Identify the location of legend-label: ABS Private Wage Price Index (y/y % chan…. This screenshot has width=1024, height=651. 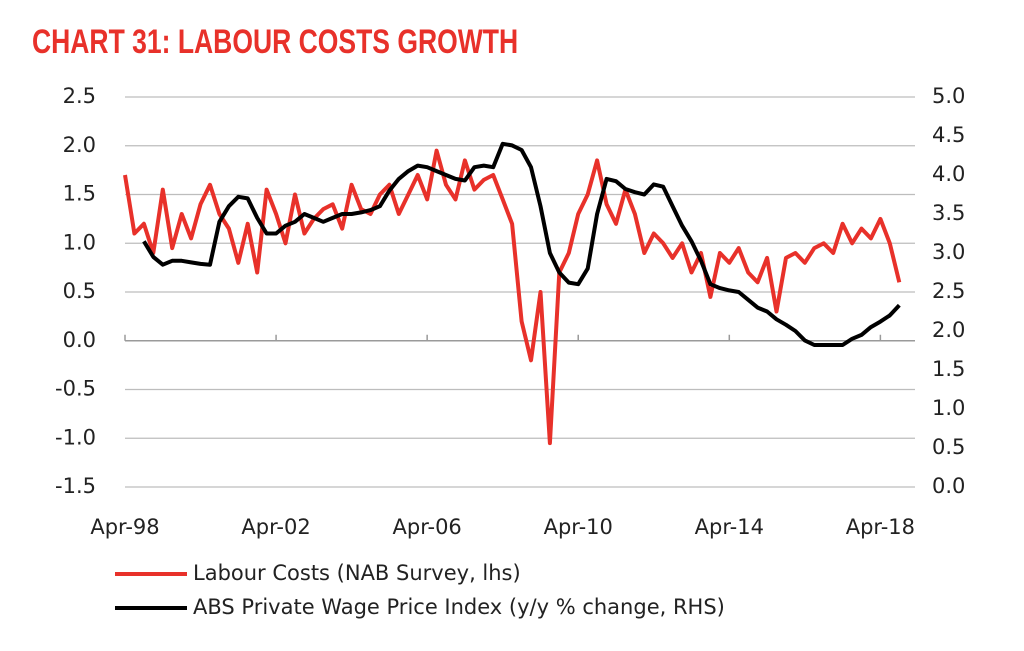
(459, 607).